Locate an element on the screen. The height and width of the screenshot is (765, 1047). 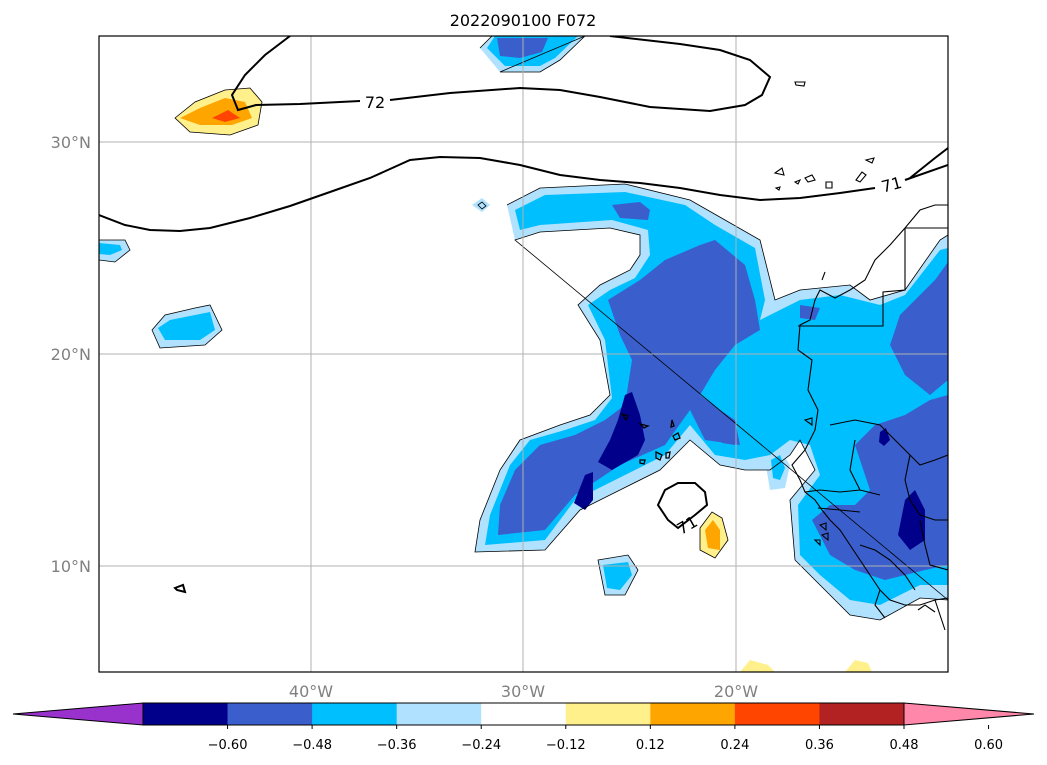
colorbar-tick-label-6: 0.24 is located at coordinates (734, 745).